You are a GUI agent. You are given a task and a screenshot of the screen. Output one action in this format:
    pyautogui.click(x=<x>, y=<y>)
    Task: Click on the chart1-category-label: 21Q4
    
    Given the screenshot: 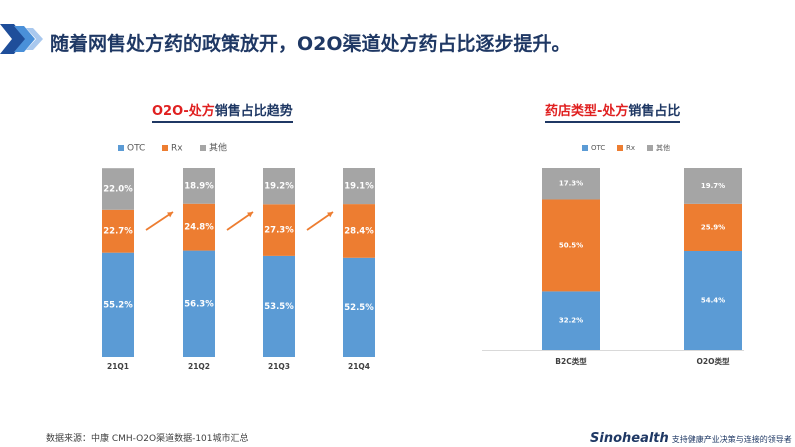 What is the action you would take?
    pyautogui.click(x=359, y=366)
    